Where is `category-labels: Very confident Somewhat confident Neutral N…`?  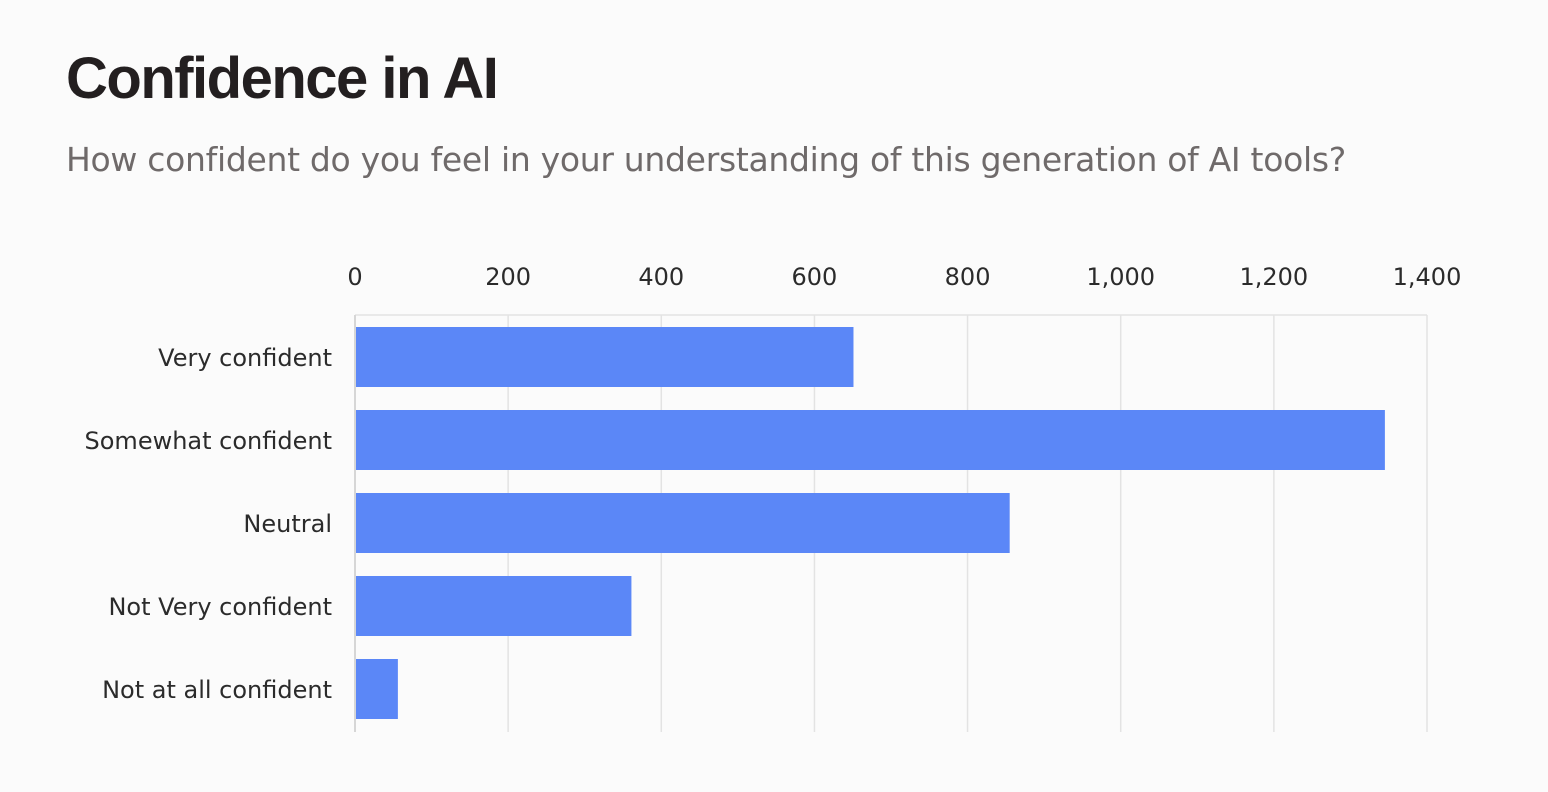
category-labels: Very confident Somewhat confident Neutral N… is located at coordinates (208, 524).